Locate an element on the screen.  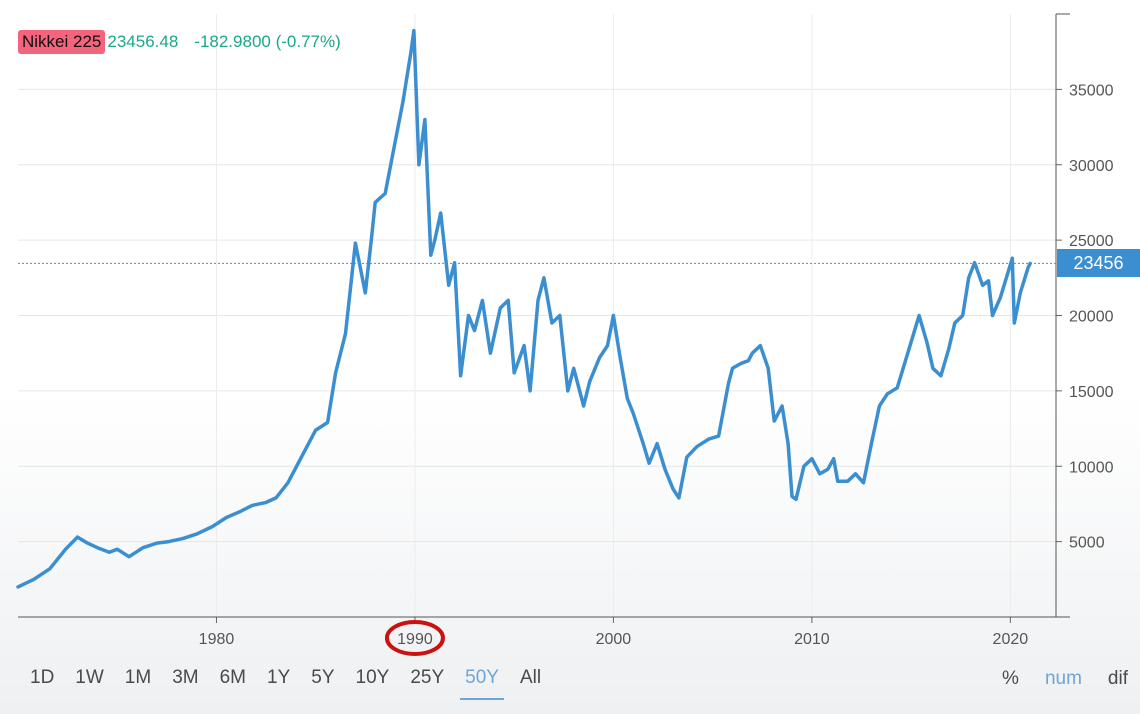
range-button-25y: 25Y is located at coordinates (427, 677).